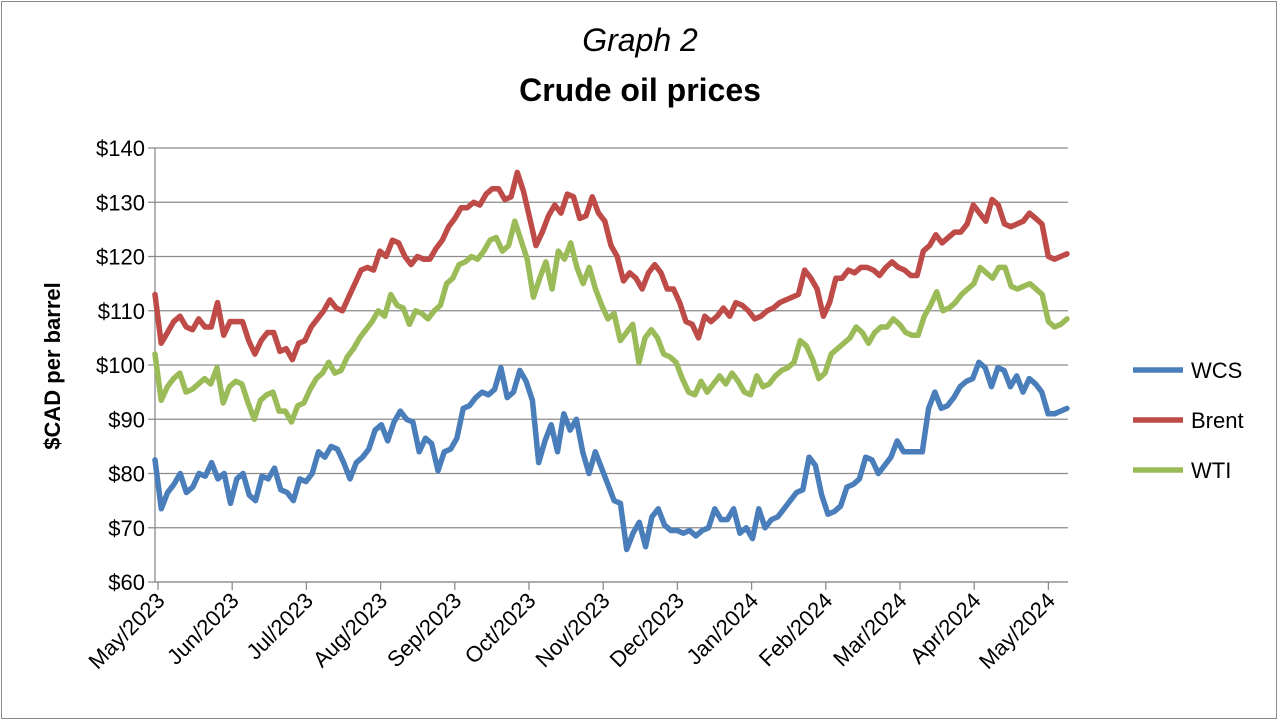 This screenshot has width=1280, height=722. Describe the element at coordinates (500, 628) in the screenshot. I see `x-tick-label: Oct/2023` at that location.